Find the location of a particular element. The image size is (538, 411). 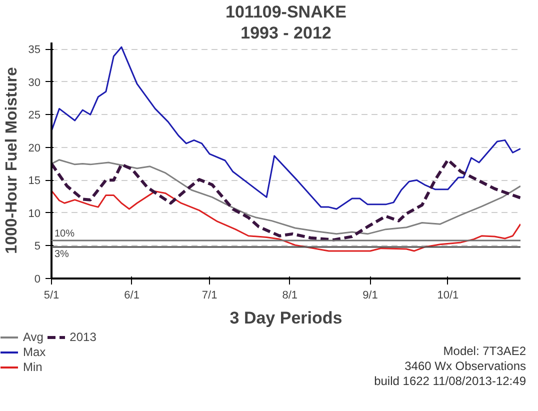

y-tick-label: 35 is located at coordinates (34, 50).